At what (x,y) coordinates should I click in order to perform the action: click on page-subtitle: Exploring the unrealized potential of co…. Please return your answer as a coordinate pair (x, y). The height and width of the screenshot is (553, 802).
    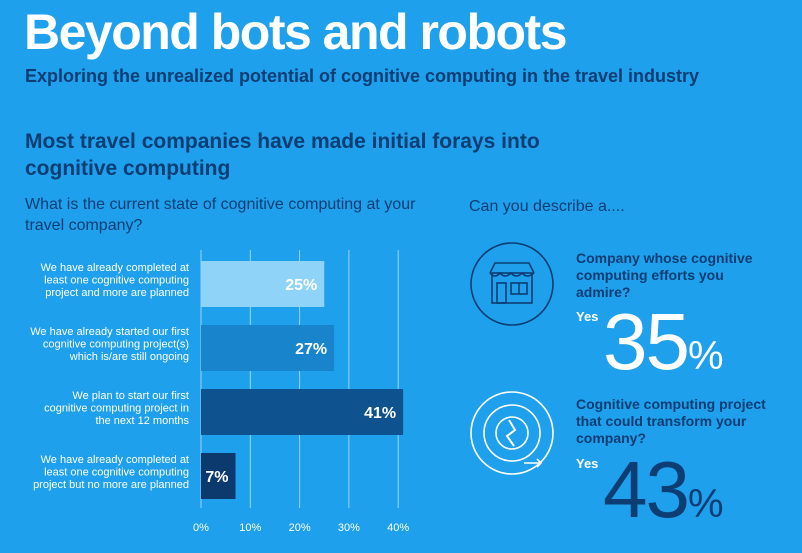
    Looking at the image, I should click on (362, 76).